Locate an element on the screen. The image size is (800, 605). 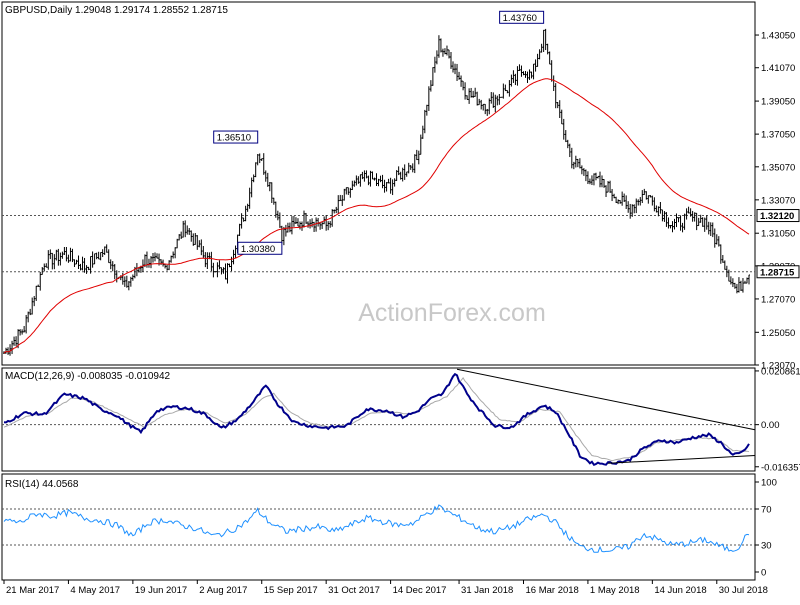
x-tick-label: 21 Mar 2017 is located at coordinates (32, 590).